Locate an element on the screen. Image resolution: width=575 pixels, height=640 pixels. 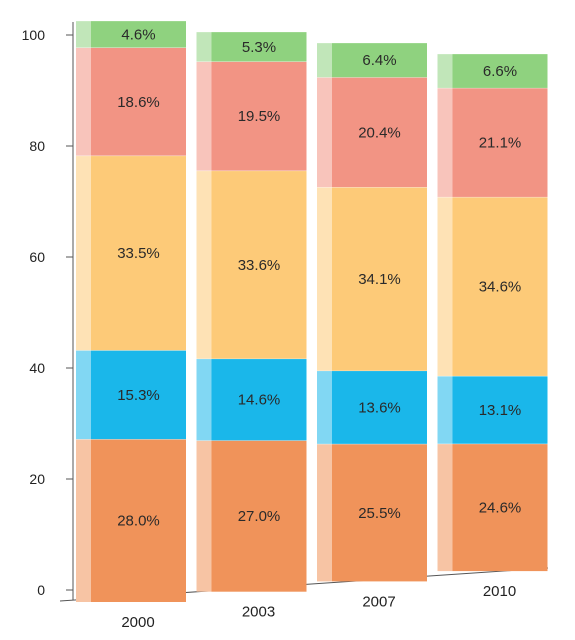
data-label: 34.1% is located at coordinates (379, 279).